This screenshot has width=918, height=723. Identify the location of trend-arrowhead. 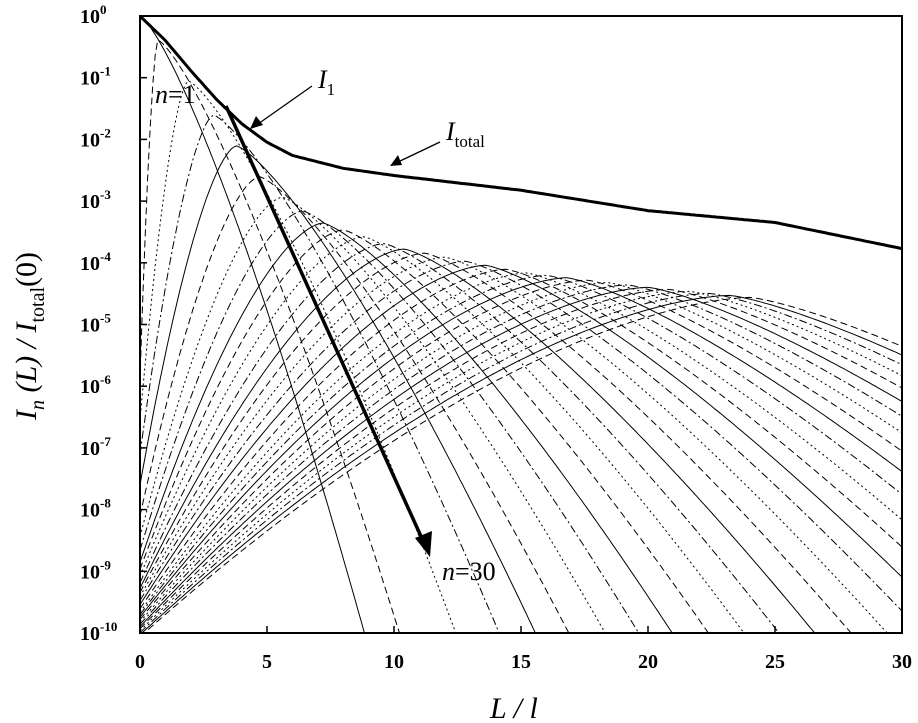
(423, 544).